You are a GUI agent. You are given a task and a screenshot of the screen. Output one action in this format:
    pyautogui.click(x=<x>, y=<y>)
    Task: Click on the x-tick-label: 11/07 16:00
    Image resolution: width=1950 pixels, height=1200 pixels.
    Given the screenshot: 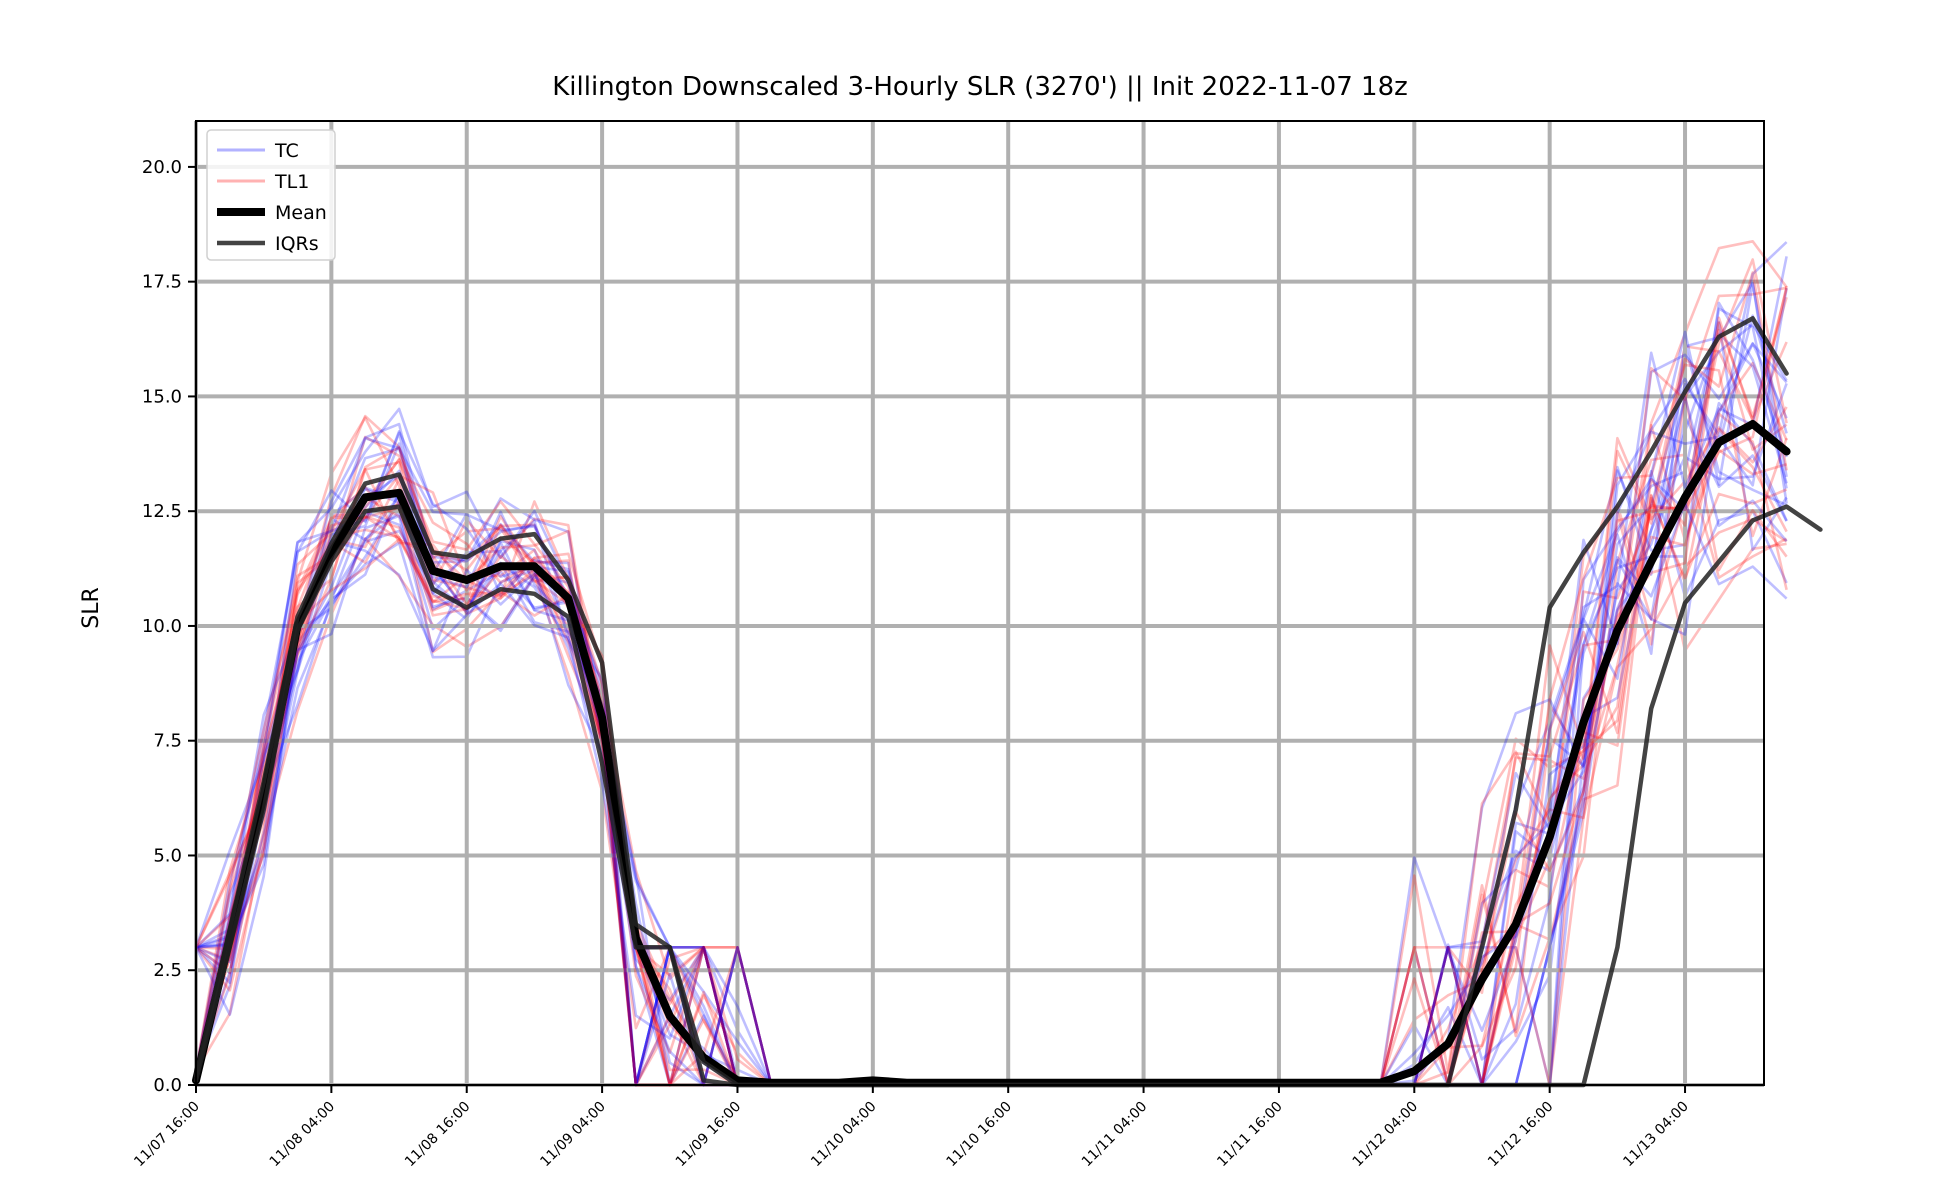 What is the action you would take?
    pyautogui.click(x=167, y=1135)
    